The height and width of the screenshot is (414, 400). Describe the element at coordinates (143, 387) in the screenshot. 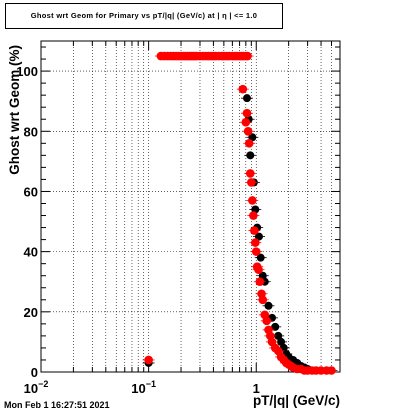

I see `x-tick-label: 10⁻¹` at that location.